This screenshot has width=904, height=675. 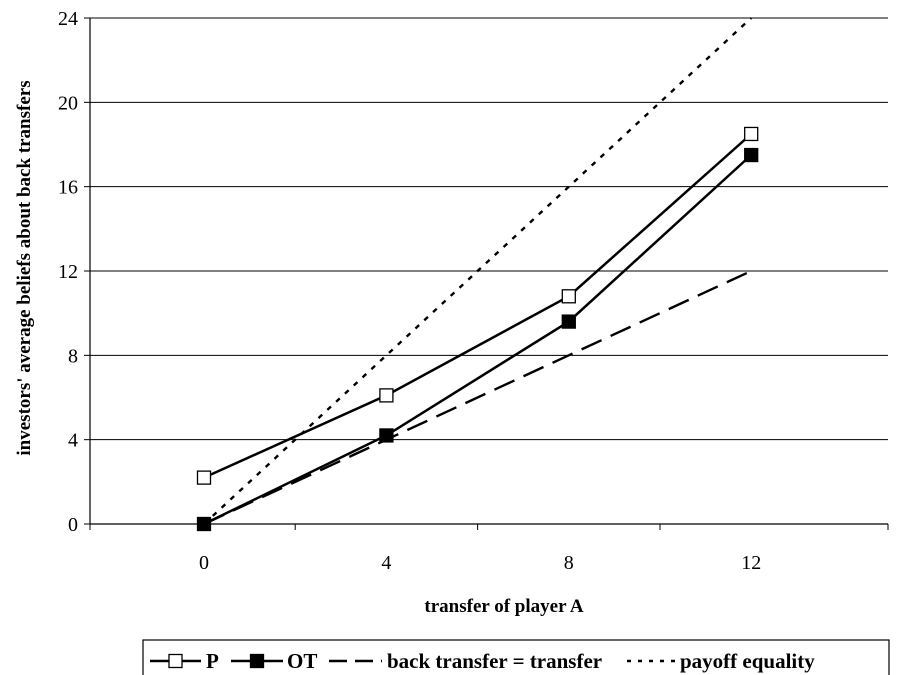 What do you see at coordinates (68, 19) in the screenshot?
I see `y-tick-label: 24` at bounding box center [68, 19].